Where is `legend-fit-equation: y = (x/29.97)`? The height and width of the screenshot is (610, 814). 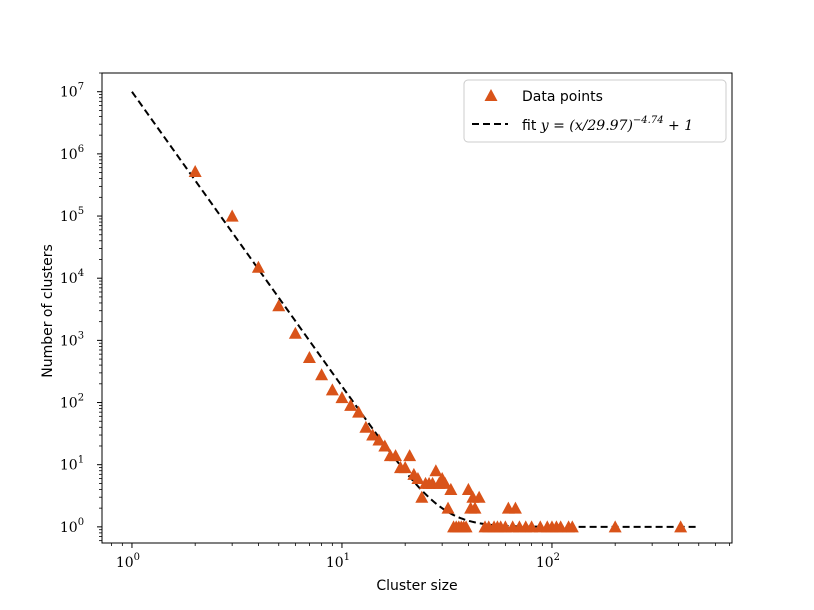 legend-fit-equation: y = (x/29.97) is located at coordinates (586, 126).